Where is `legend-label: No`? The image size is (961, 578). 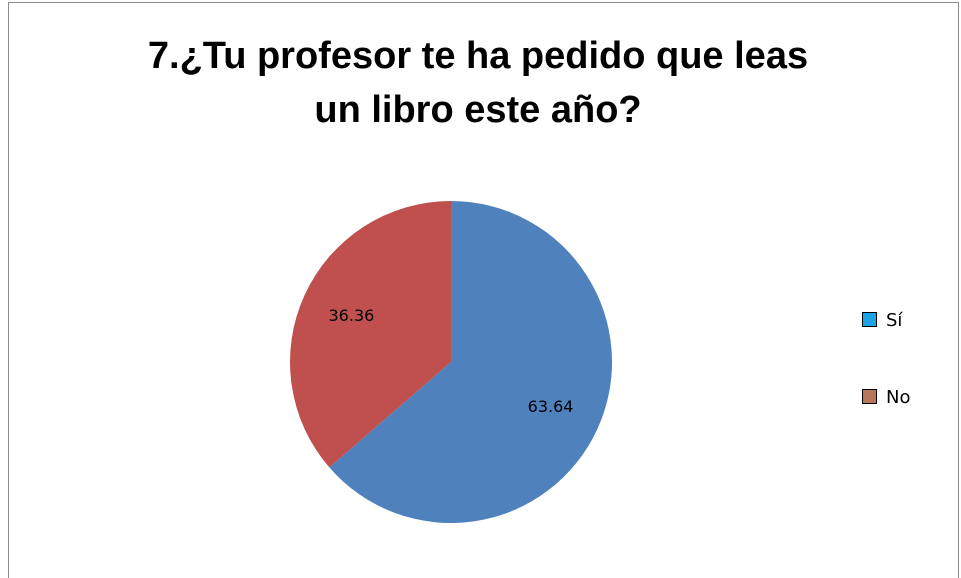
legend-label: No is located at coordinates (898, 397).